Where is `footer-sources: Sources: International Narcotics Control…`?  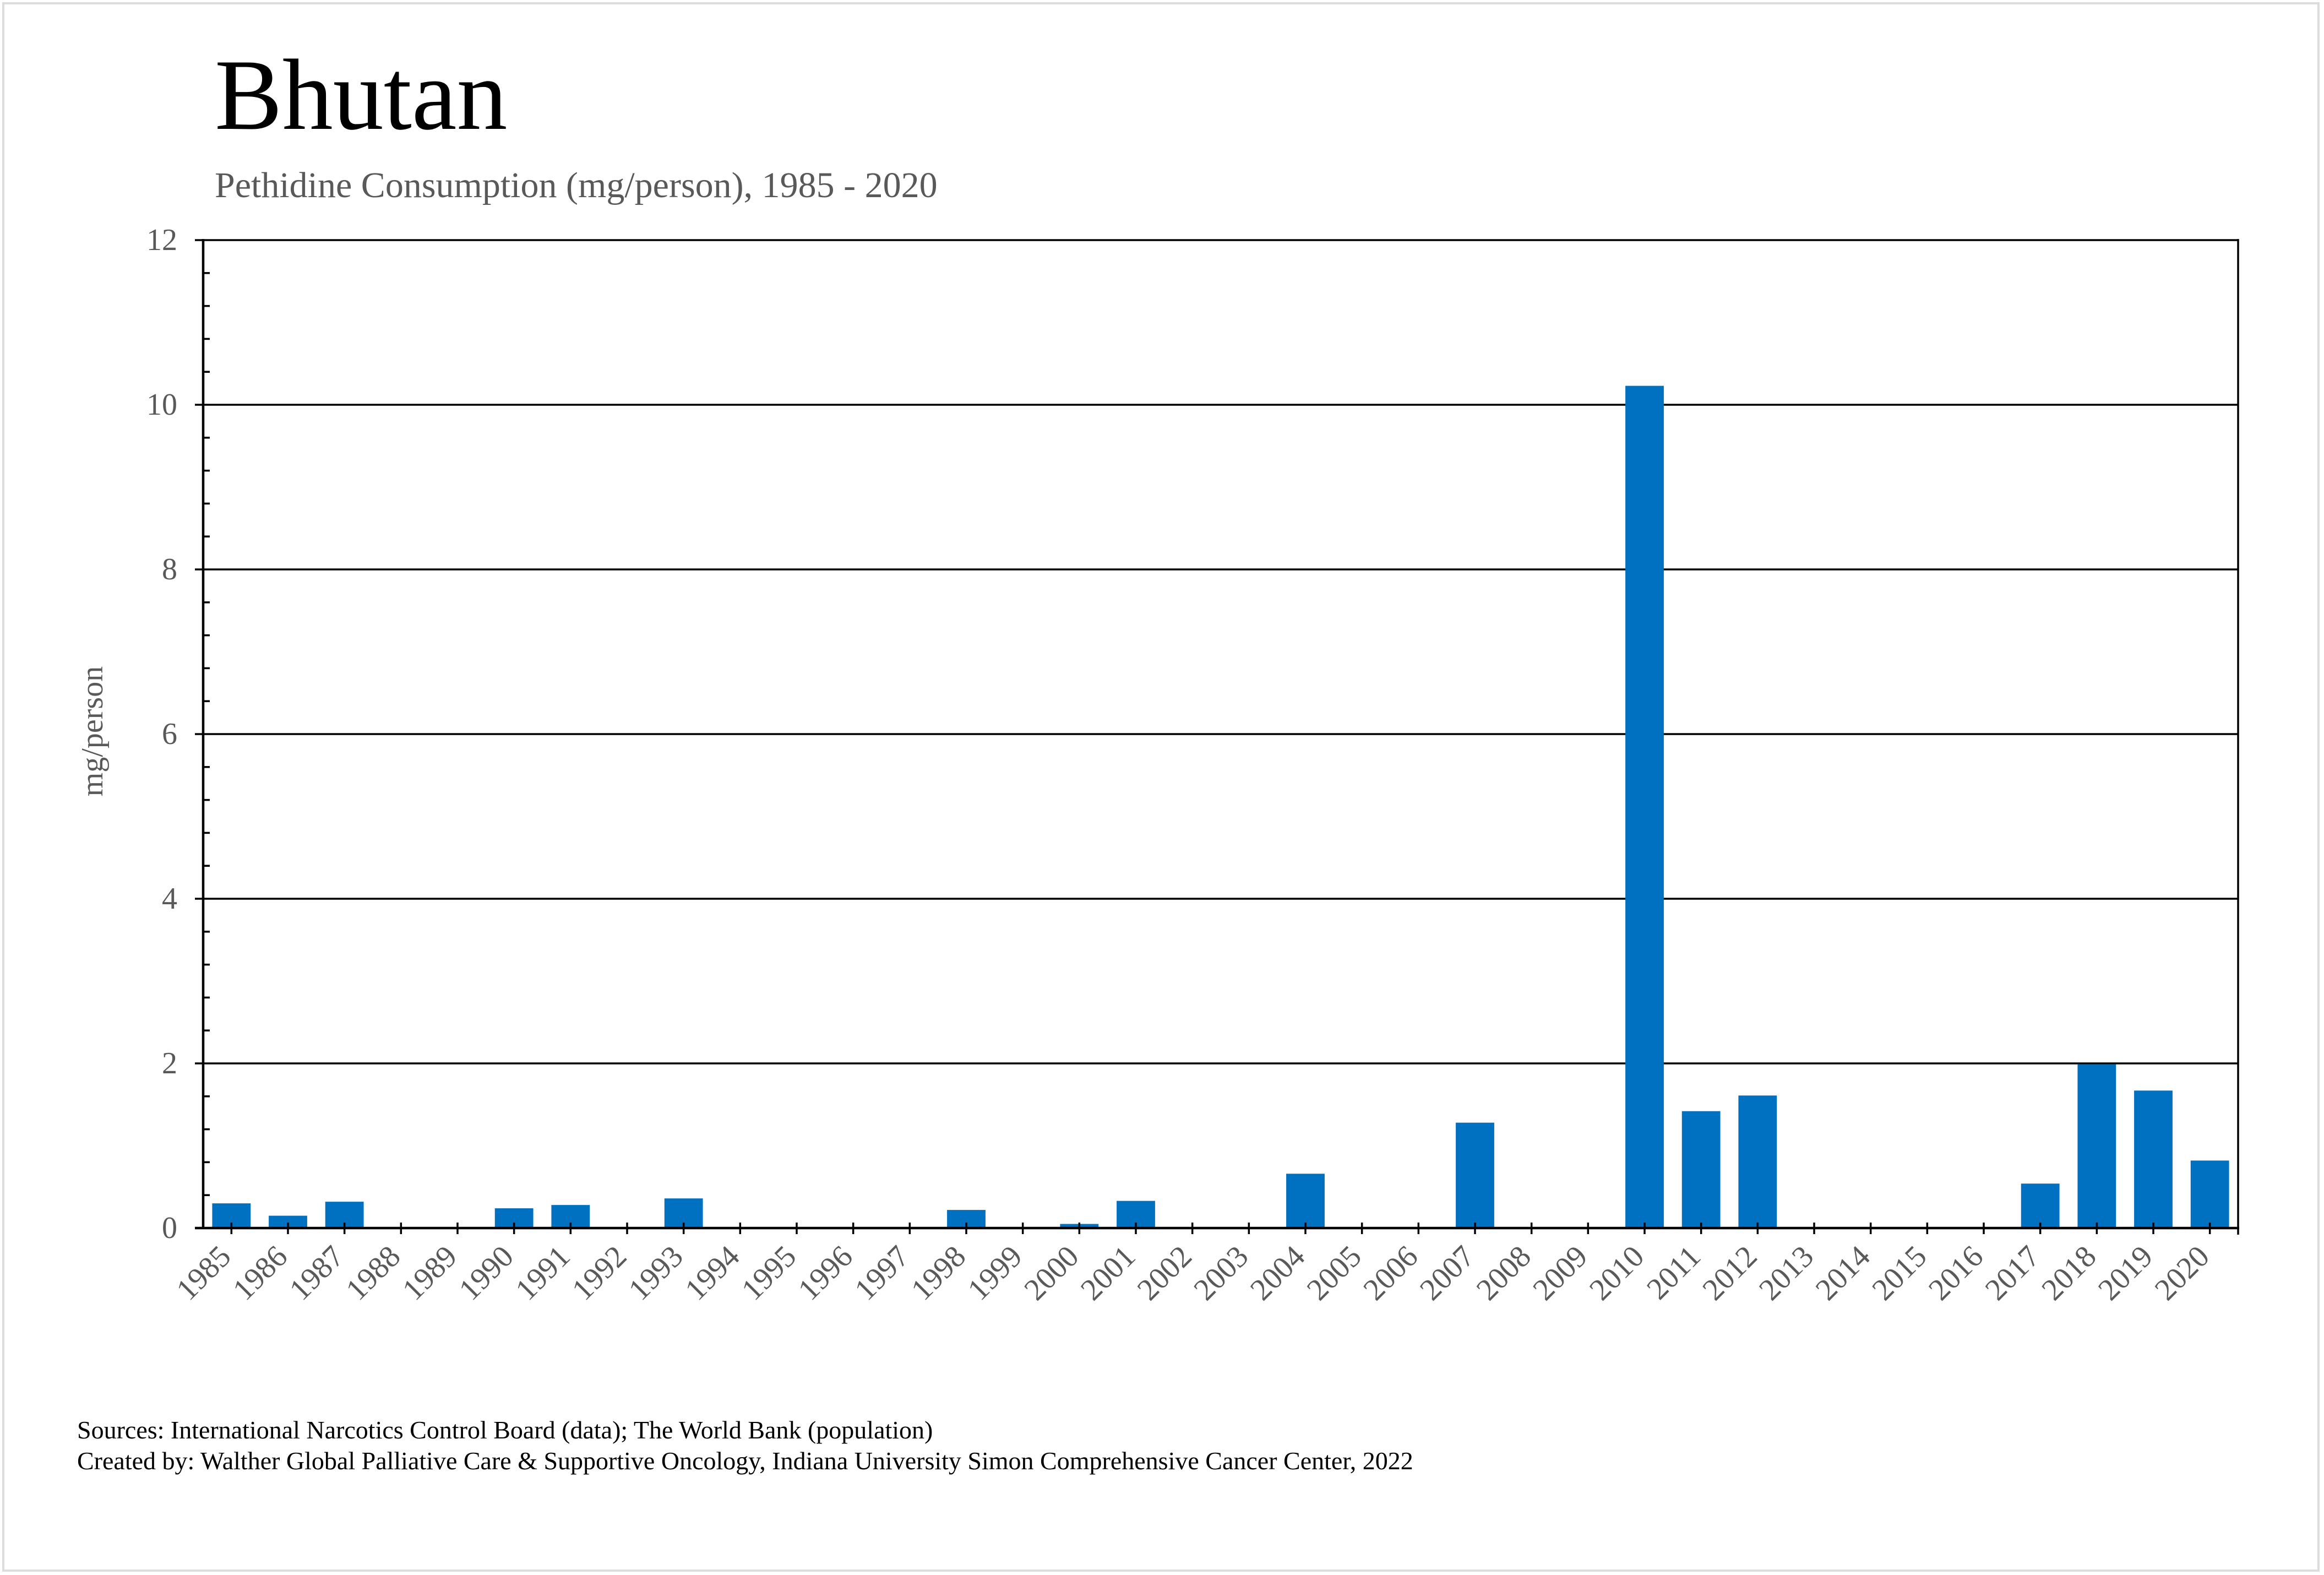 footer-sources: Sources: International Narcotics Control… is located at coordinates (505, 1430).